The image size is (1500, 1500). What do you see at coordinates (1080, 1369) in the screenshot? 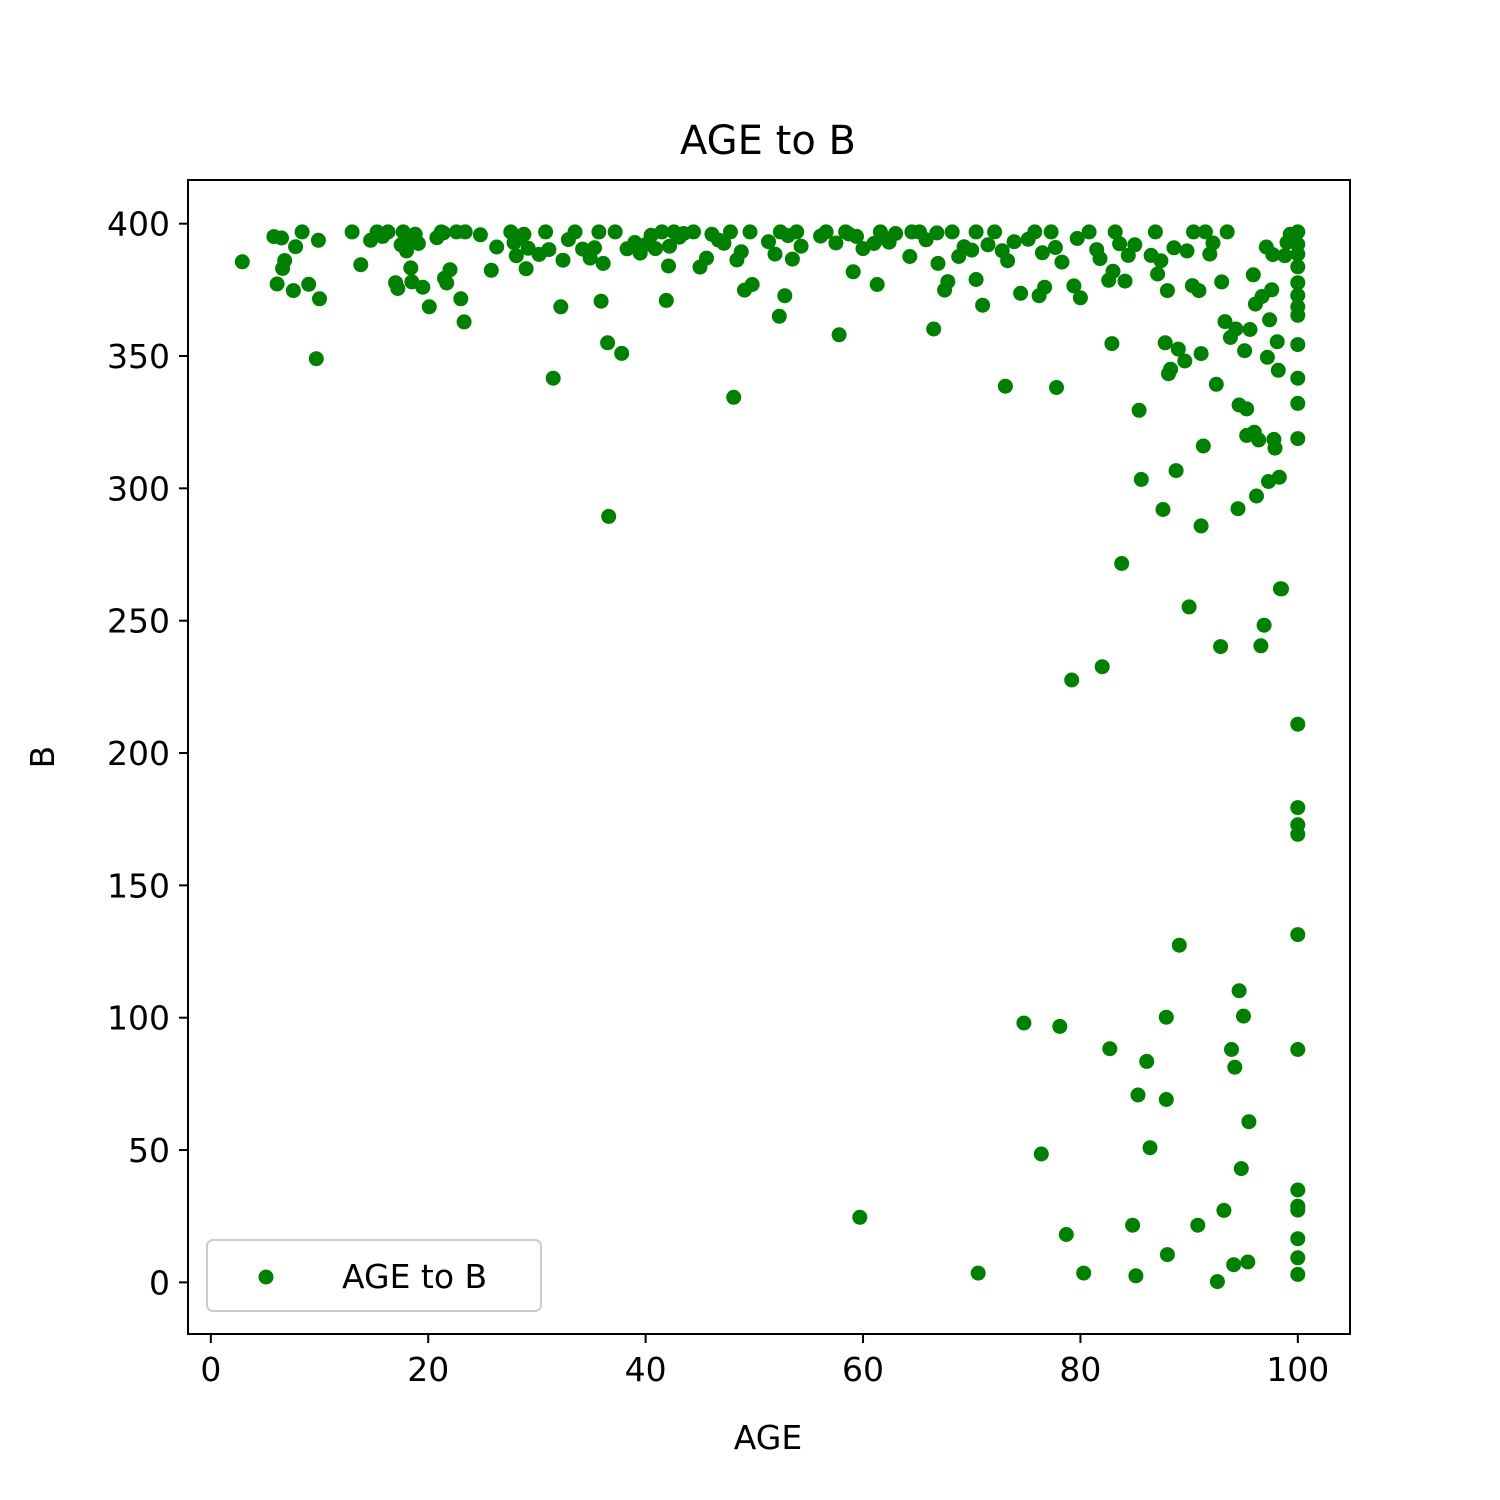
I see `x-tick-label: 80` at bounding box center [1080, 1369].